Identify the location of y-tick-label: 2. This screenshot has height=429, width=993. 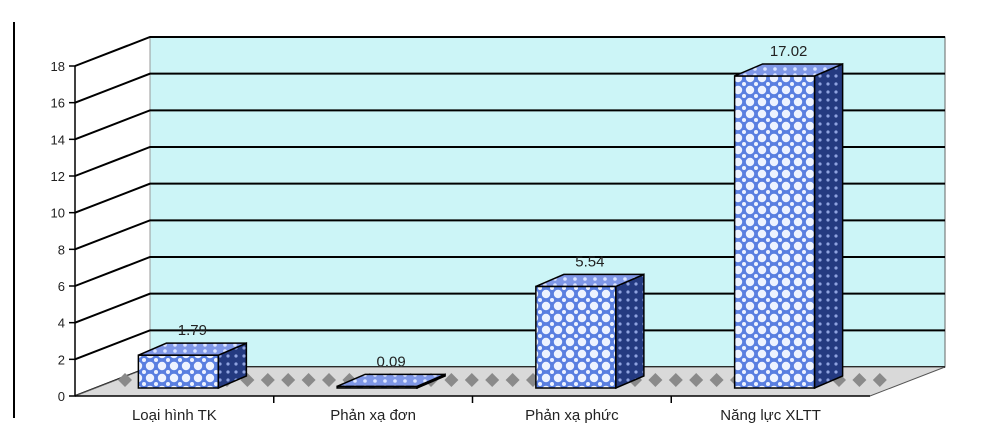
(61, 359).